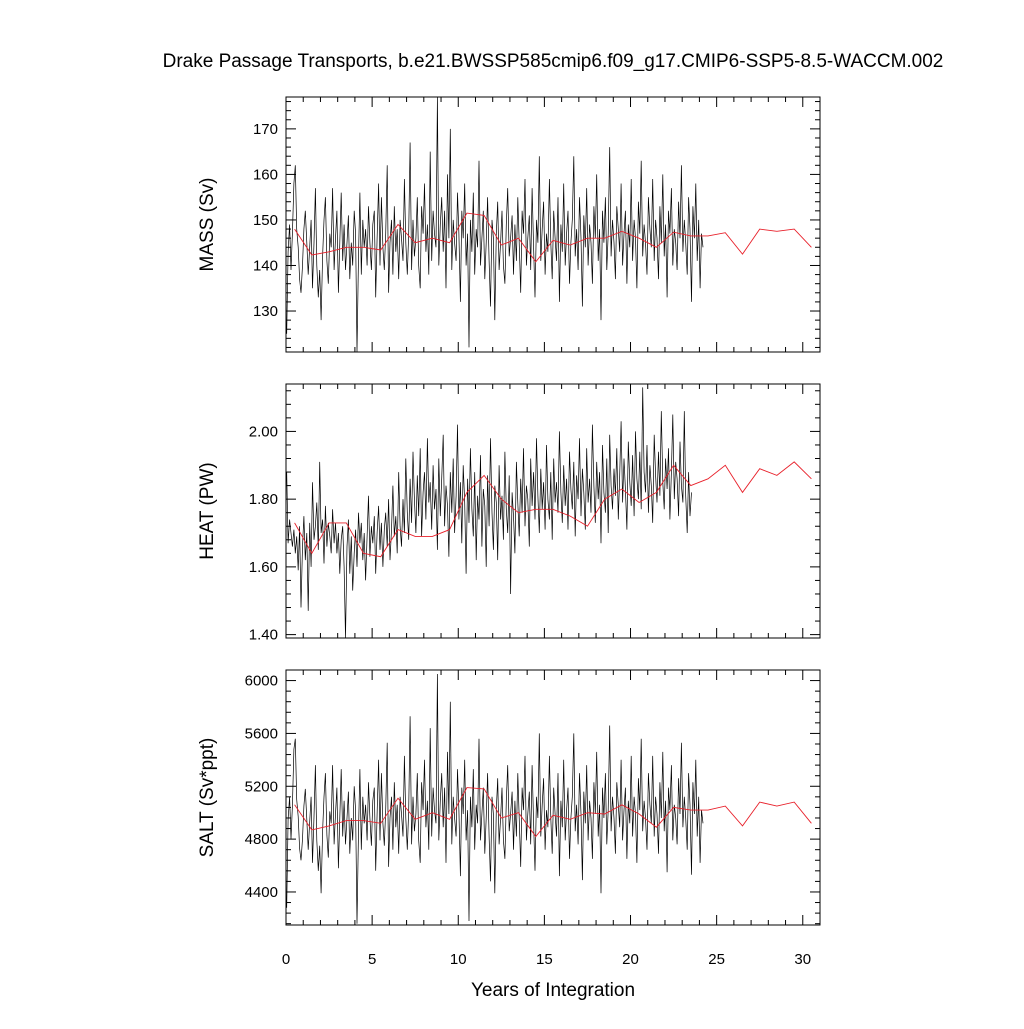  I want to click on y-tick-label: 1.40, so click(263, 635).